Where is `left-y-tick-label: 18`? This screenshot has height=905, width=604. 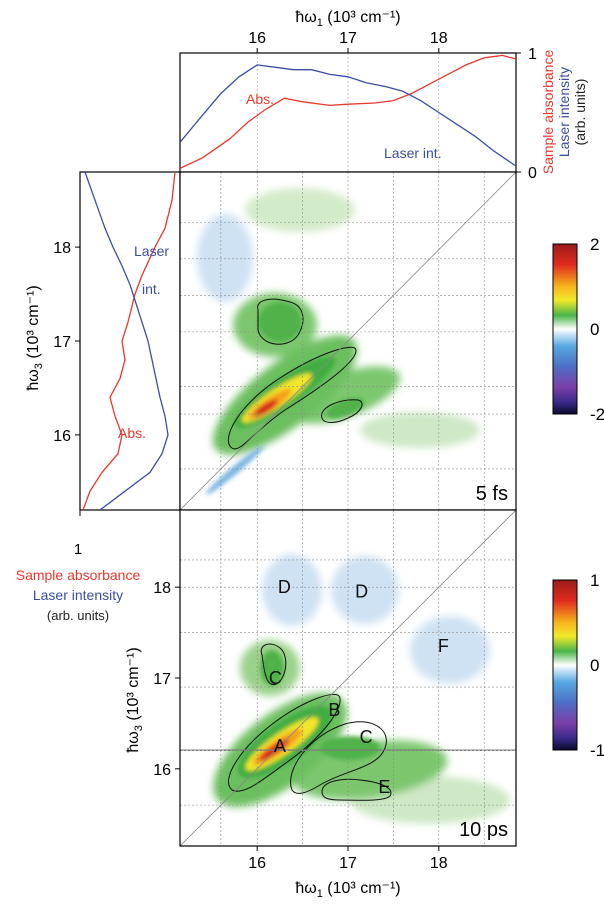
left-y-tick-label: 18 is located at coordinates (62, 248).